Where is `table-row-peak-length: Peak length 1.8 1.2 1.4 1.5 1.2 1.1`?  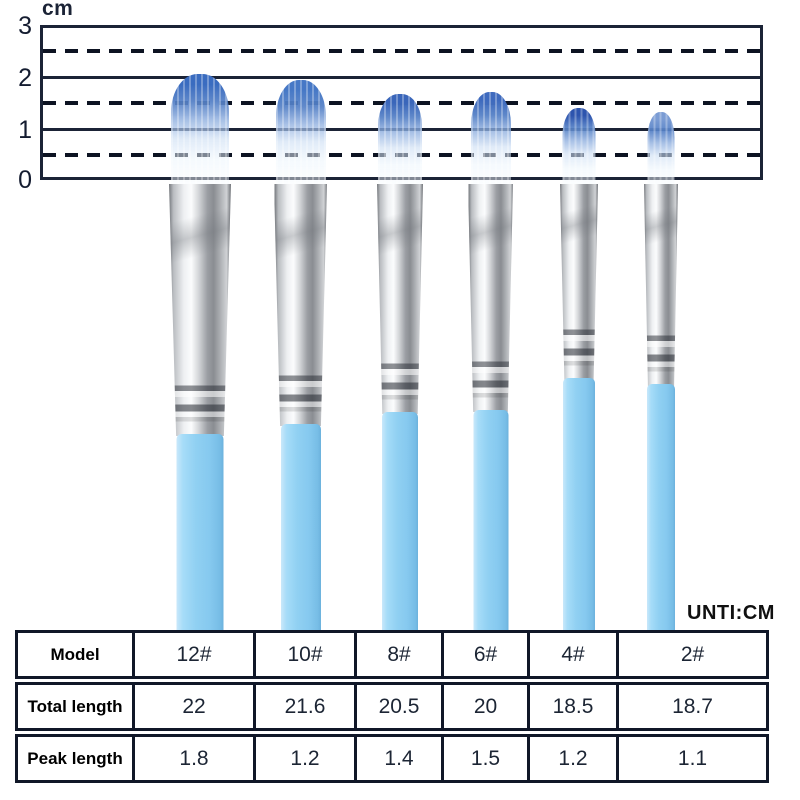
table-row-peak-length: Peak length 1.8 1.2 1.4 1.5 1.2 1.1 is located at coordinates (392, 758).